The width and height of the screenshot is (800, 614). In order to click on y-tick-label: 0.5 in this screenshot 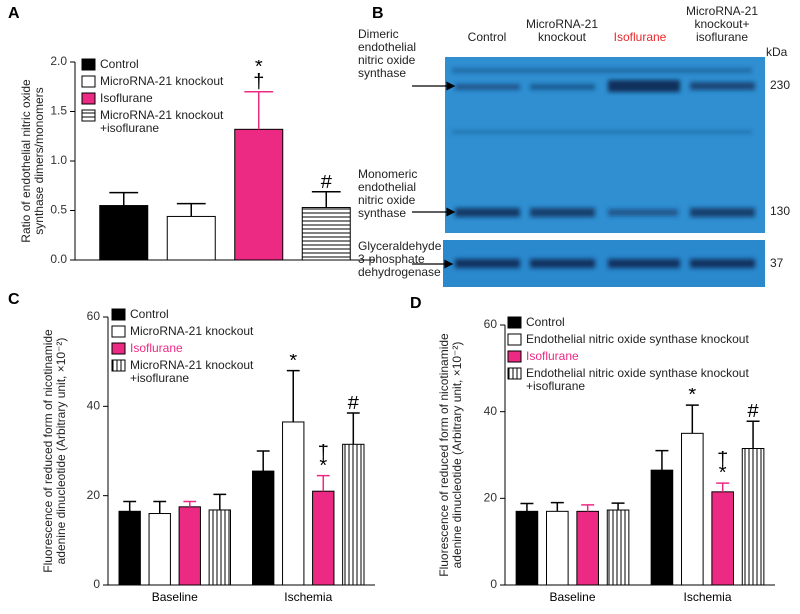, I will do `click(58, 210)`.